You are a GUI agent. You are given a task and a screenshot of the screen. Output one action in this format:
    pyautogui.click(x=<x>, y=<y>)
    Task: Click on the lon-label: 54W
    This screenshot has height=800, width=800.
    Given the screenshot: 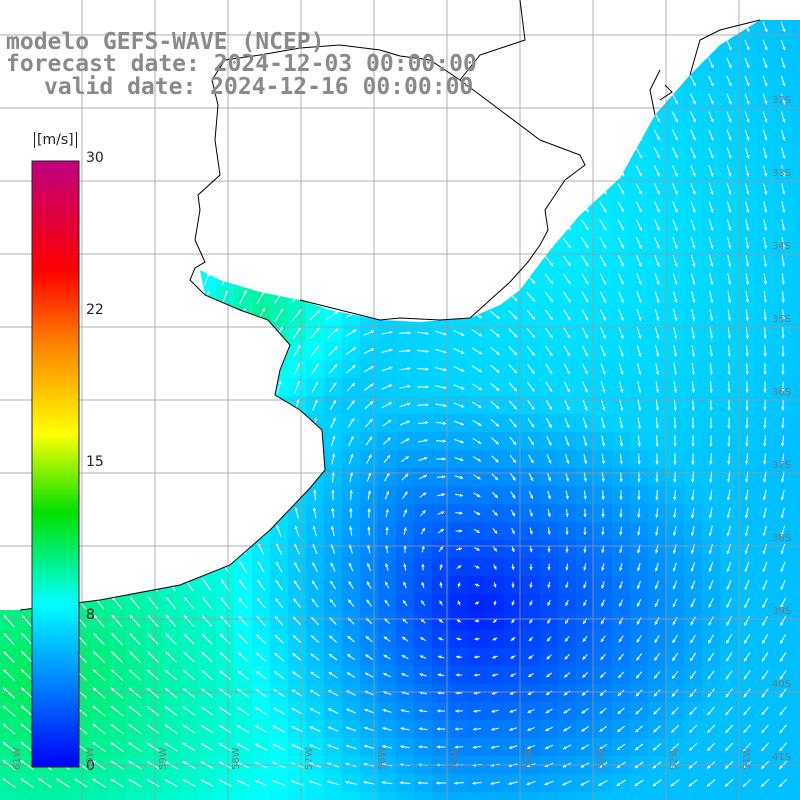 What is the action you would take?
    pyautogui.click(x=528, y=758)
    